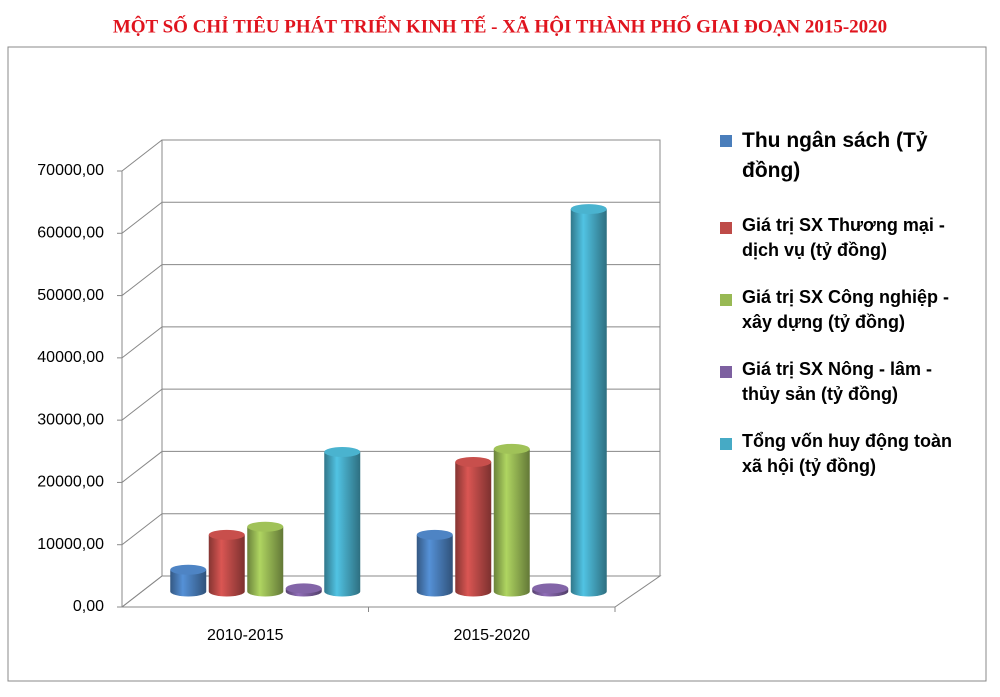 This screenshot has width=1000, height=697. Describe the element at coordinates (847, 453) in the screenshot. I see `legend-label: Tổng vốn huy động toàn xã hội (tỷ đồng)` at that location.